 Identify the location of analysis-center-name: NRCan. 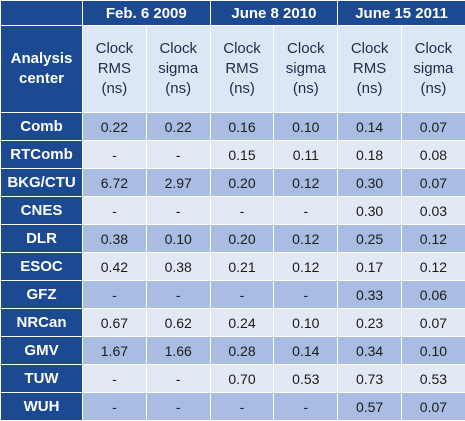
(42, 323).